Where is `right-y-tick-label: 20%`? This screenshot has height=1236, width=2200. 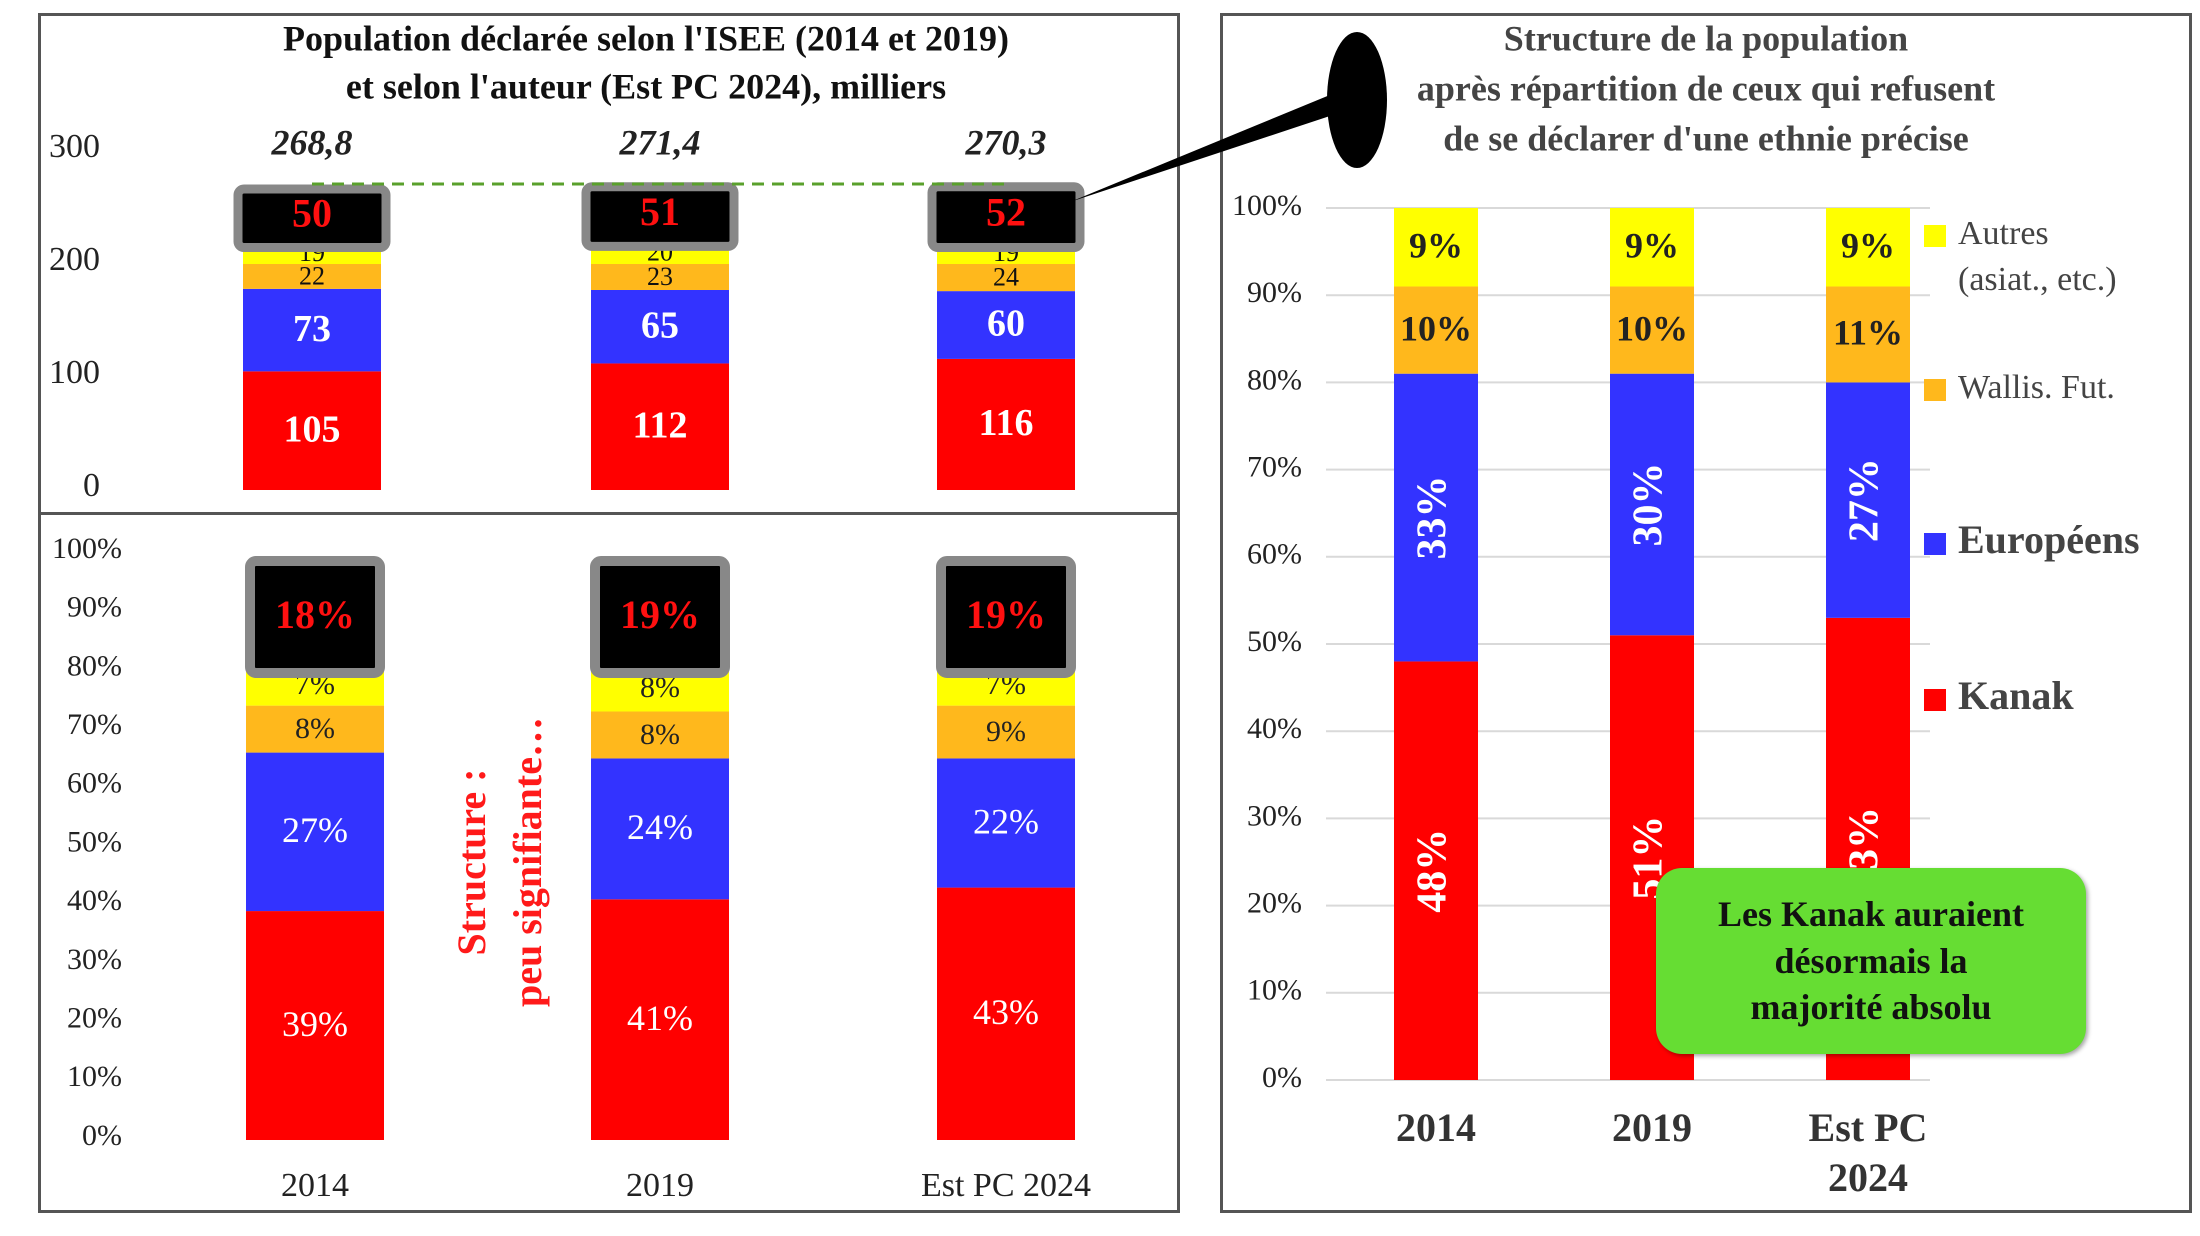 right-y-tick-label: 20% is located at coordinates (1274, 902).